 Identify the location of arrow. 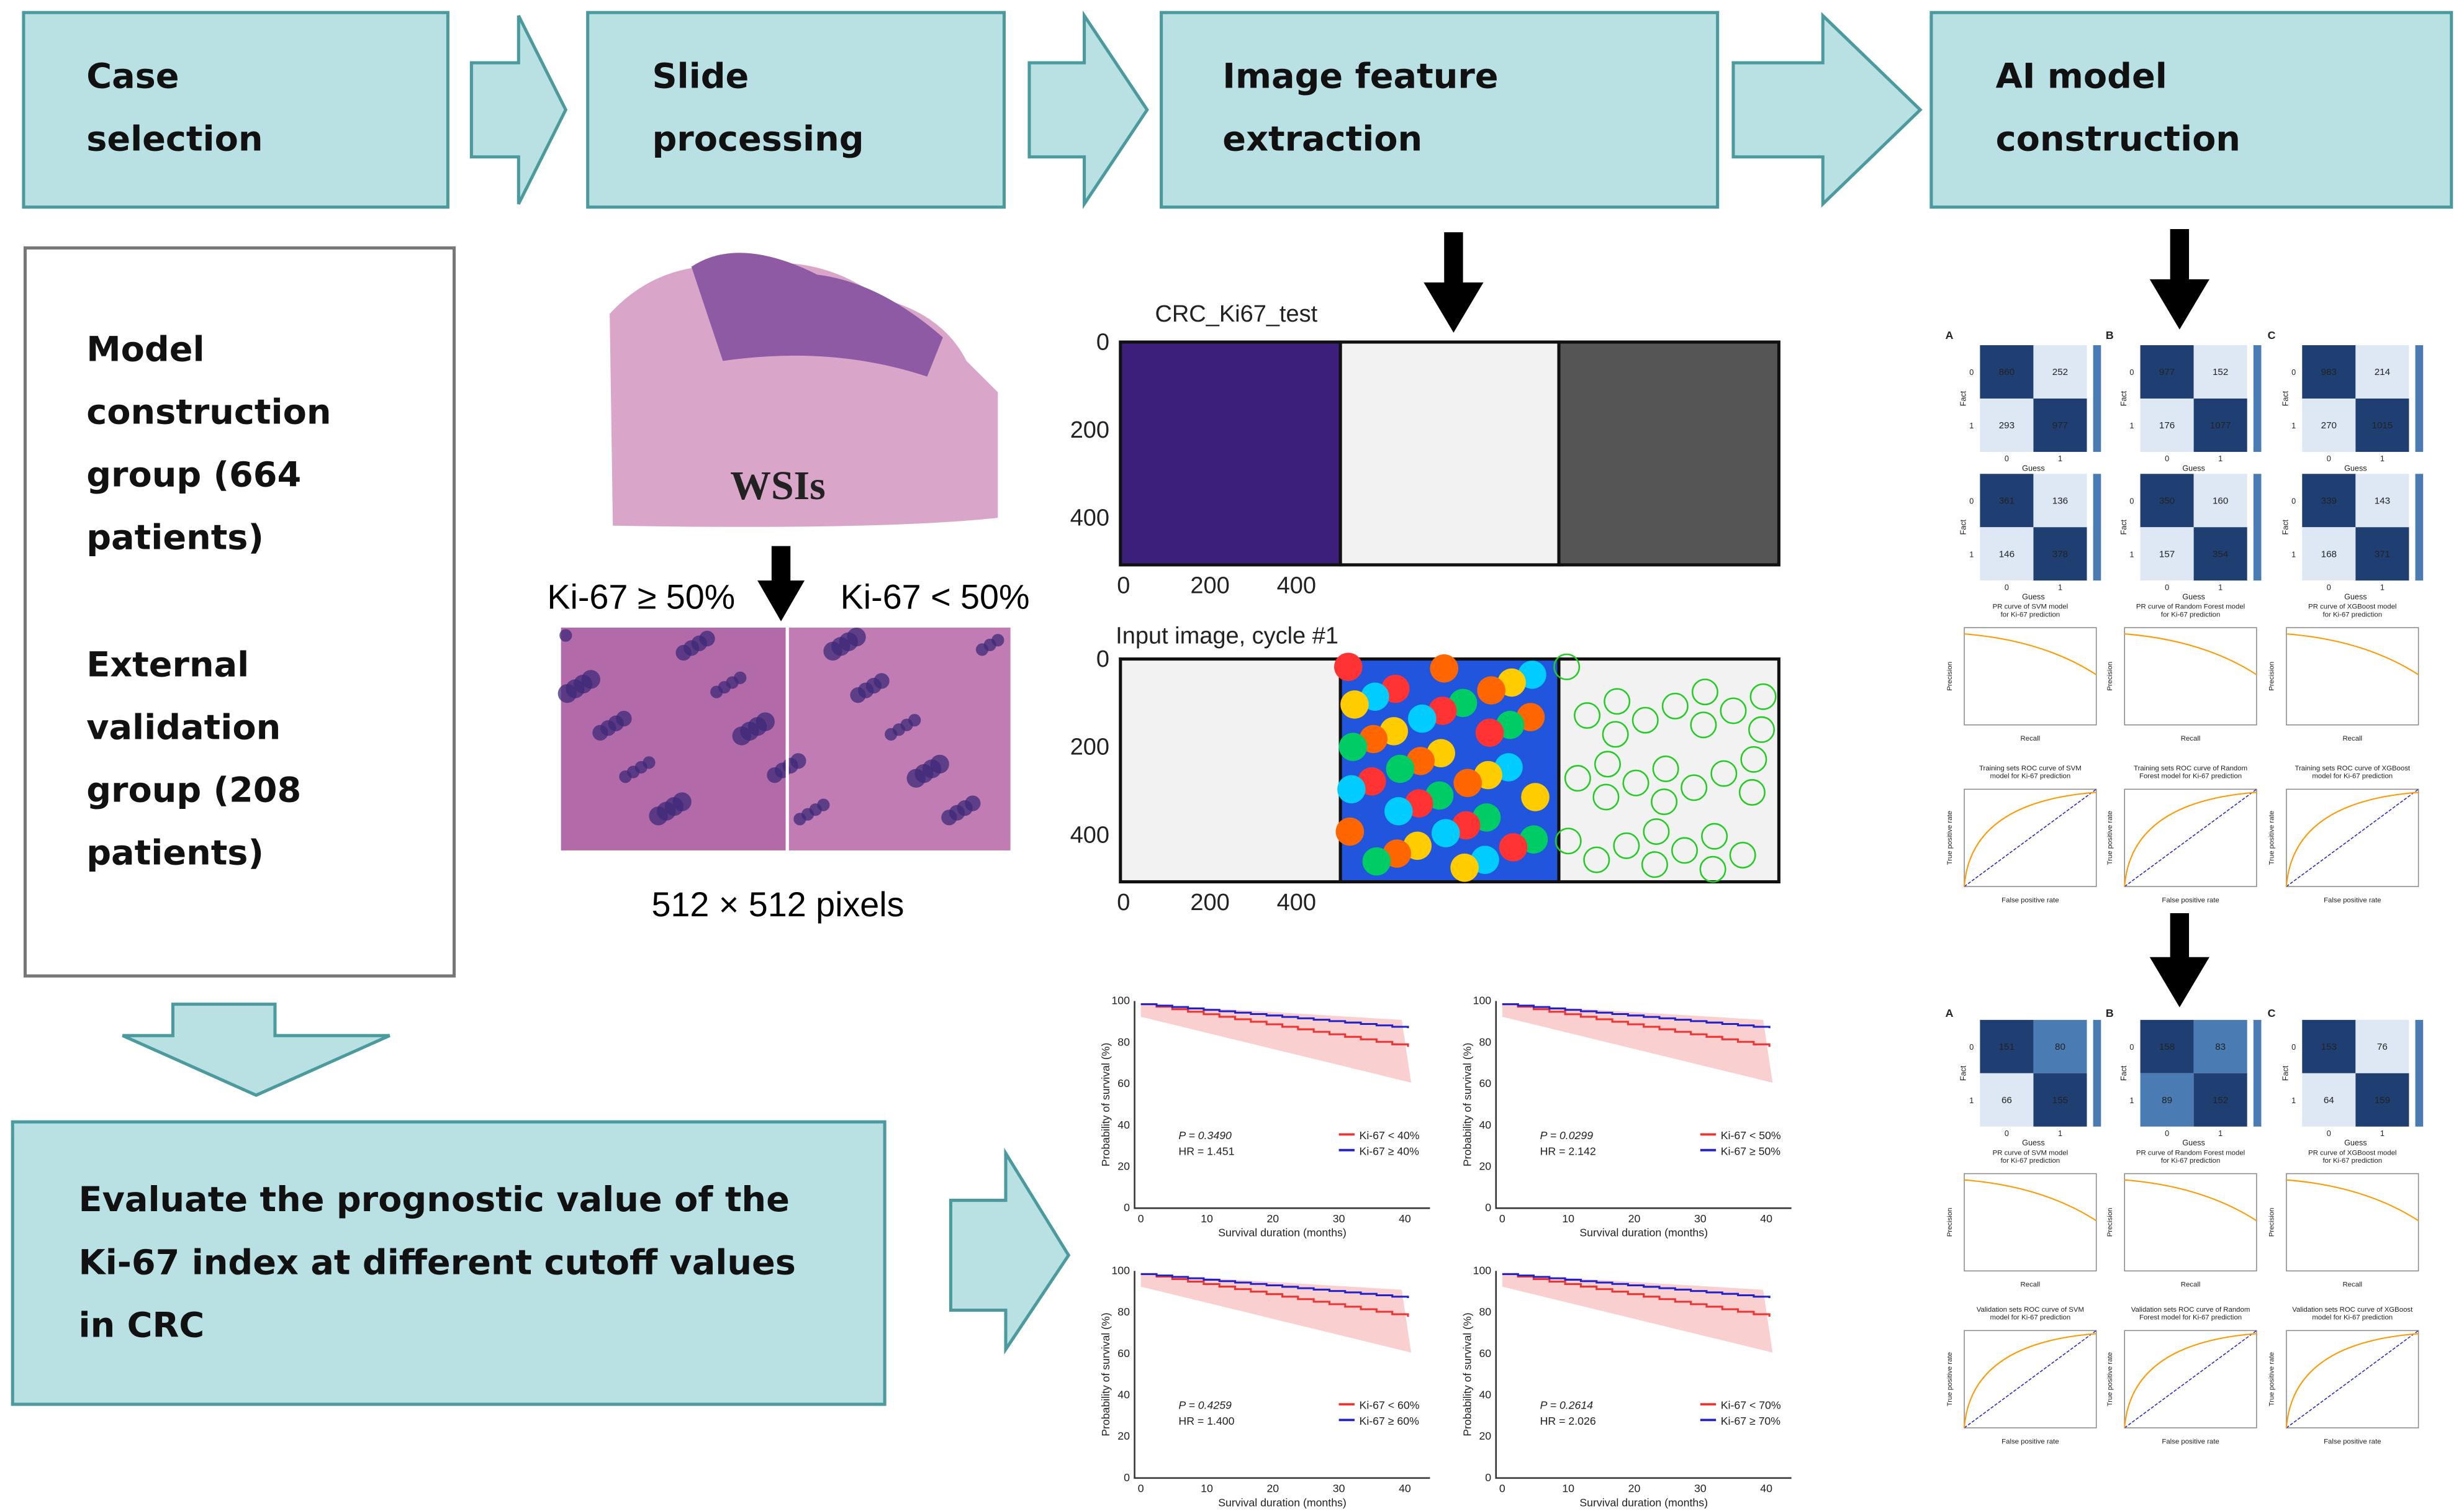
(1088, 109).